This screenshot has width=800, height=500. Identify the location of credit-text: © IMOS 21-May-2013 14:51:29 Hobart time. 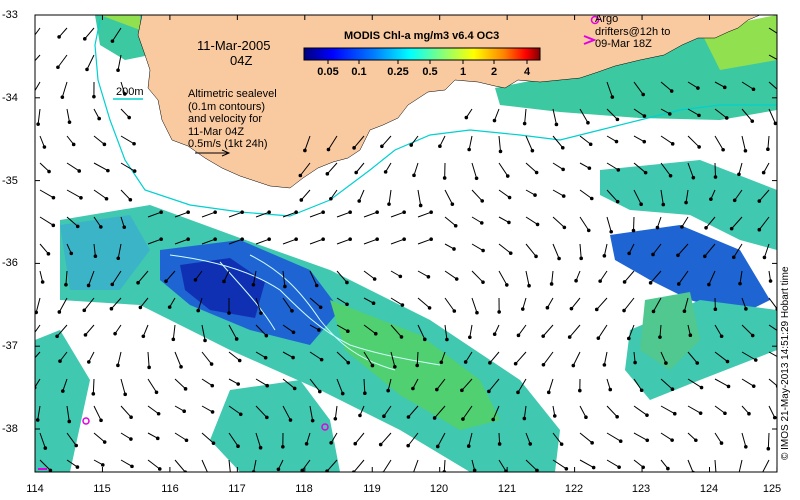
(785, 363).